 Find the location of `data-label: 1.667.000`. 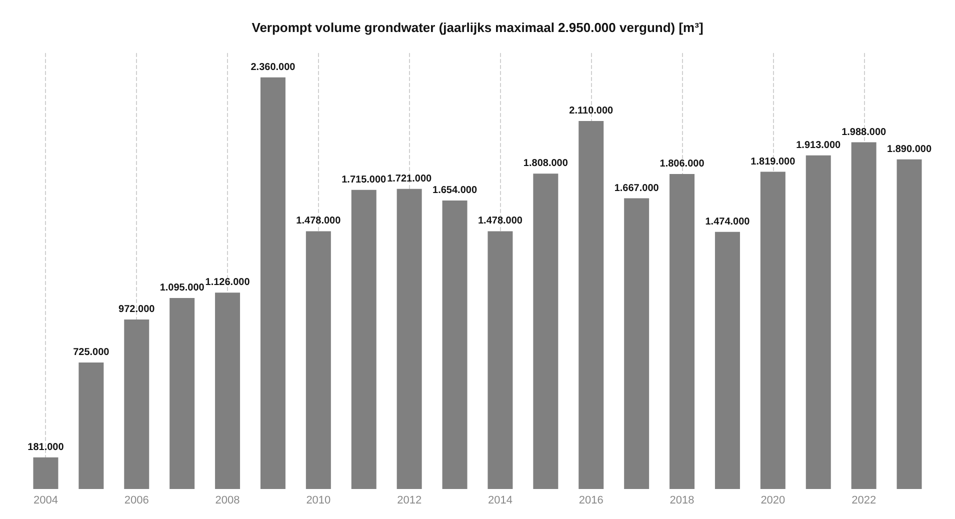

data-label: 1.667.000 is located at coordinates (637, 188).